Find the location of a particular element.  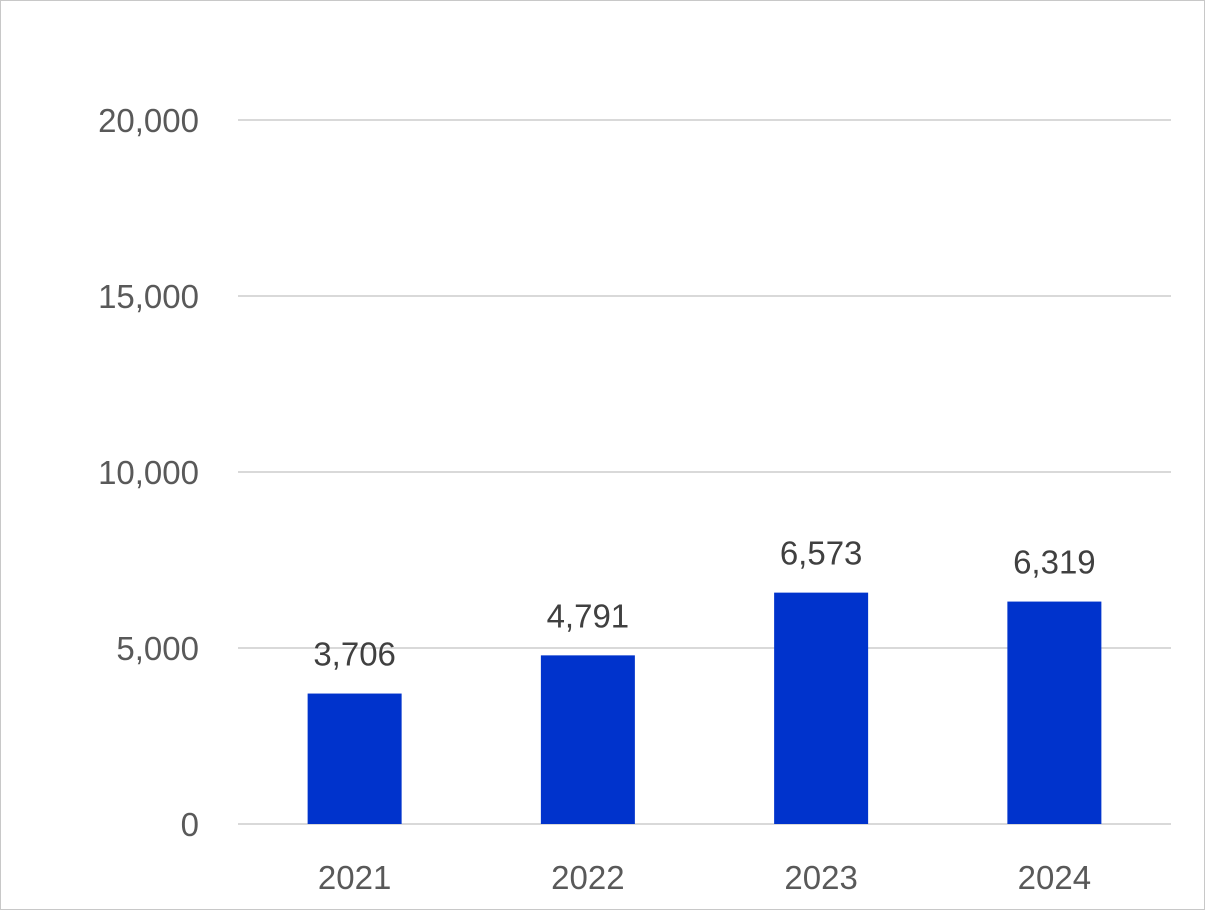

data-labels: 3,706 4,791 6,573 6,319 is located at coordinates (704, 604).